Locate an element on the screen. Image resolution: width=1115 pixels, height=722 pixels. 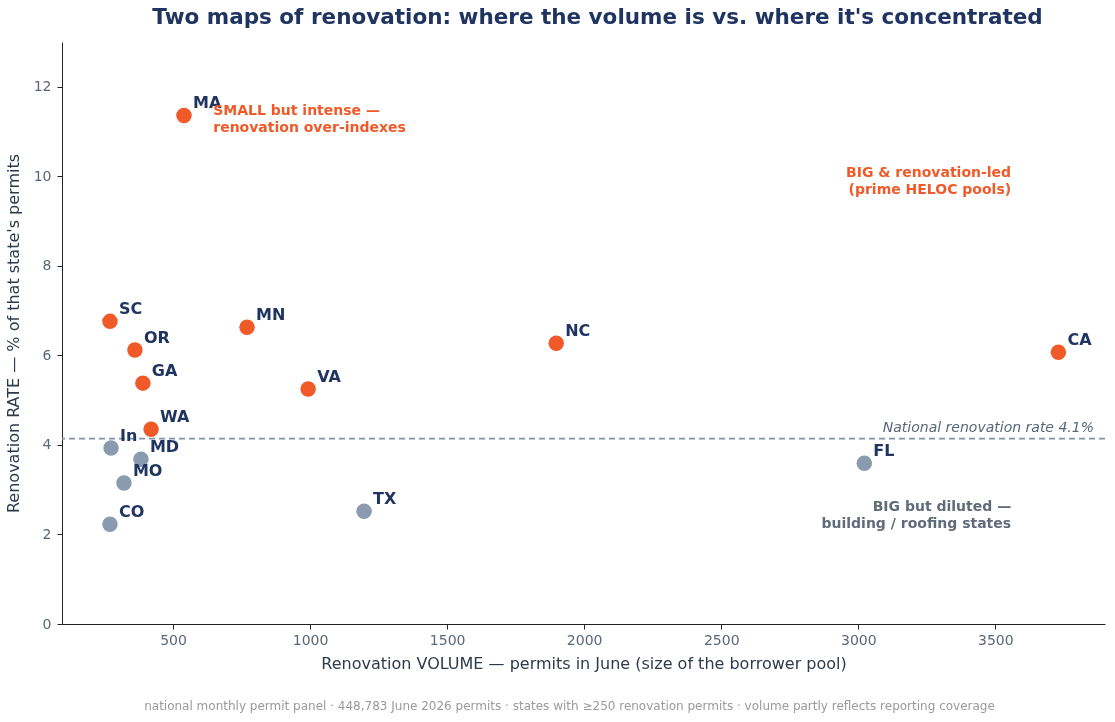
y-tick-label: 8 is located at coordinates (47, 265).